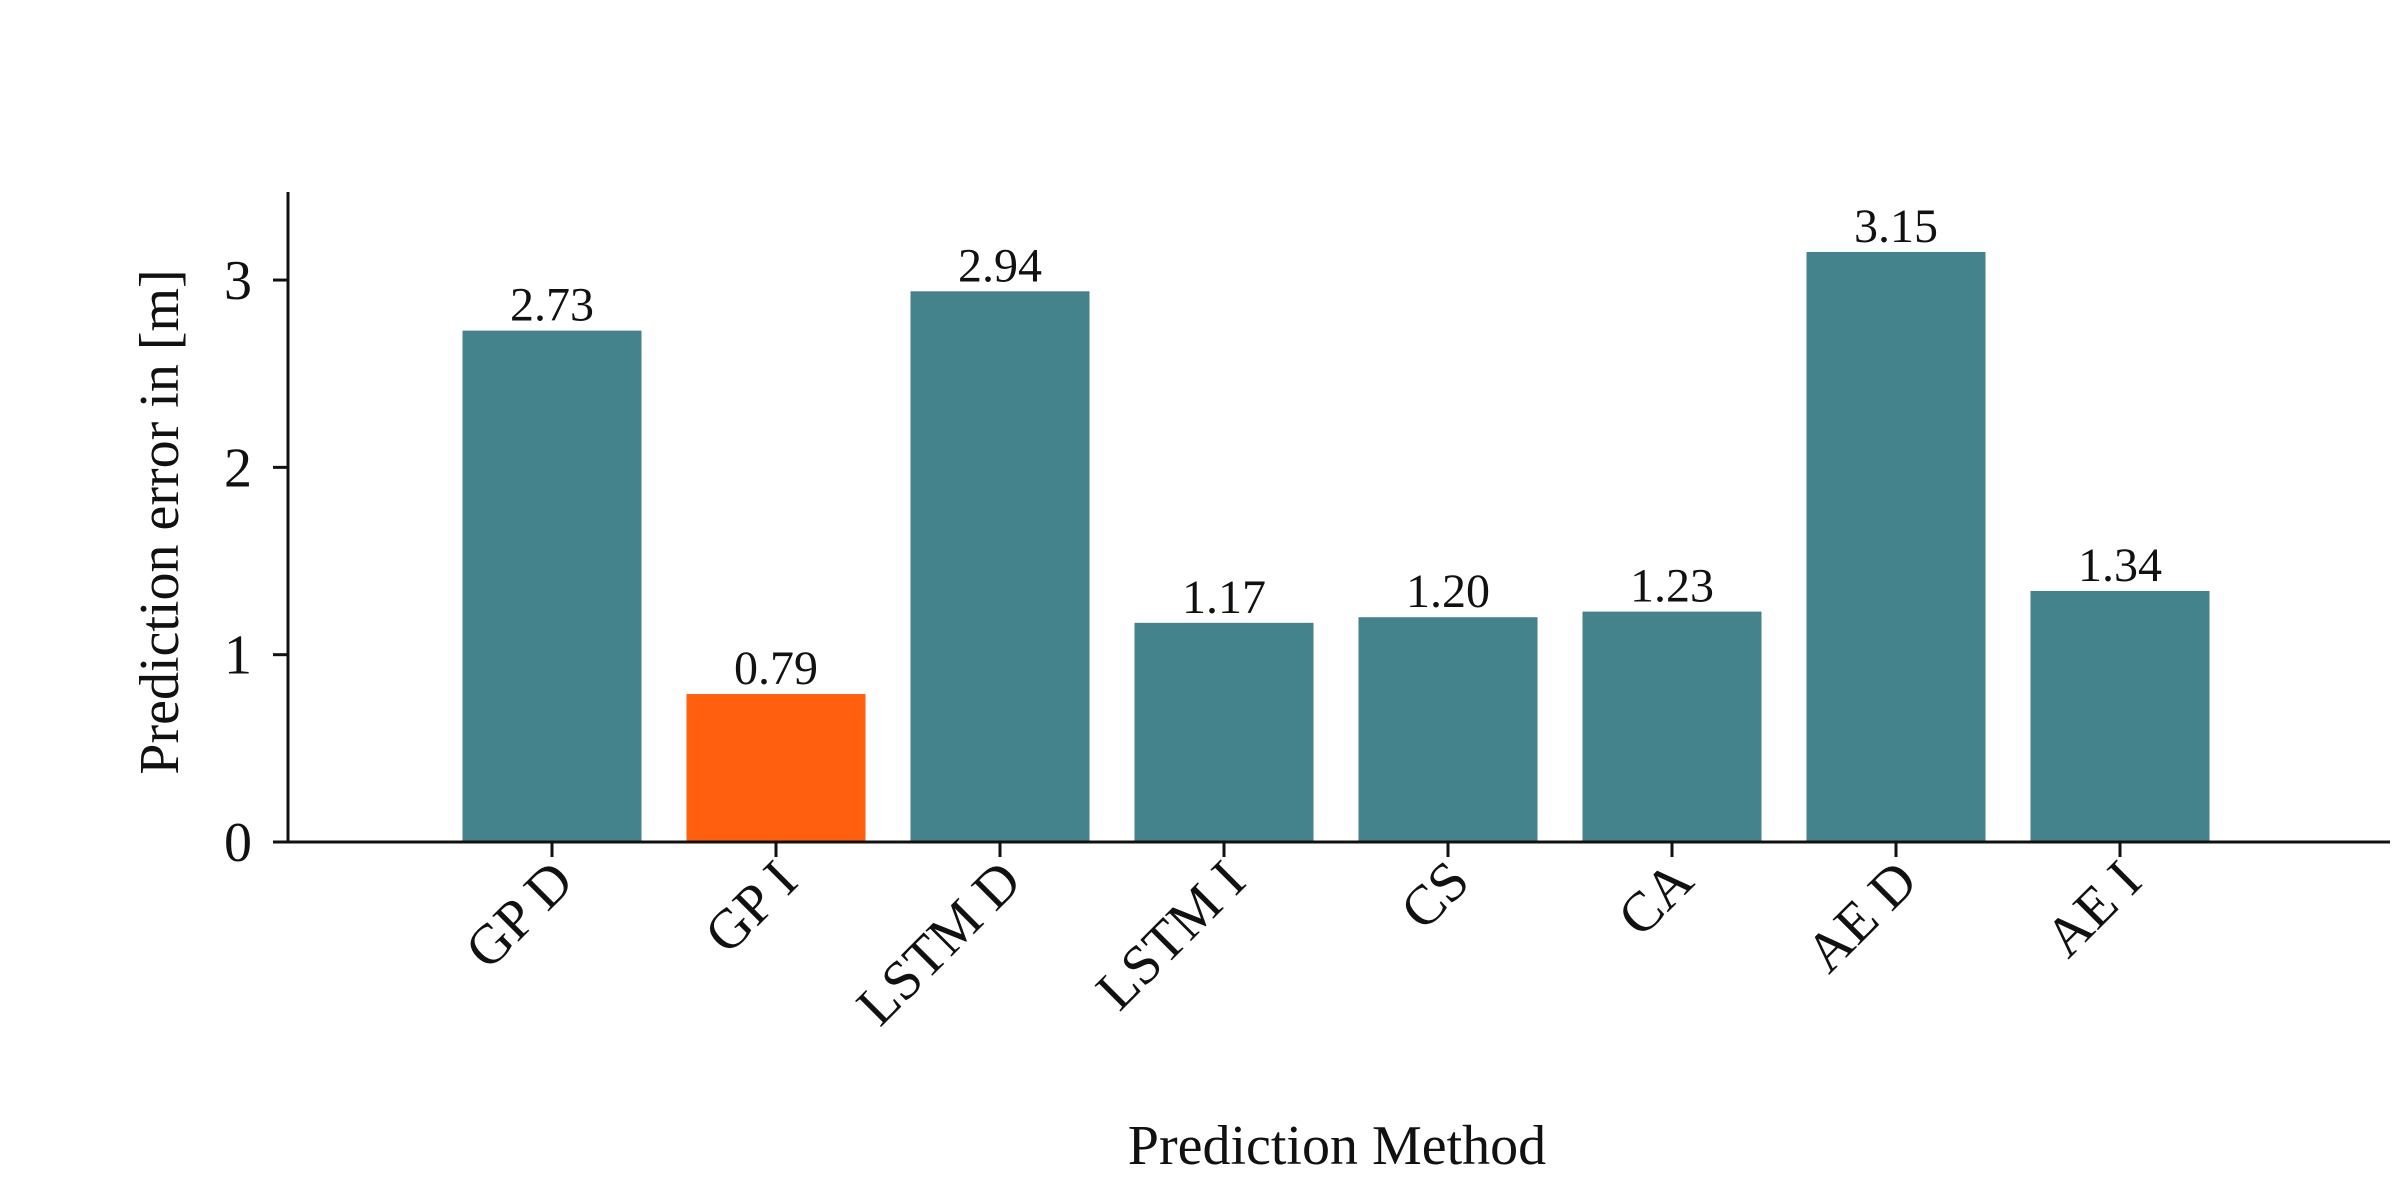  Describe the element at coordinates (519, 914) in the screenshot. I see `x-tick-label-gp-d: GP D` at that location.